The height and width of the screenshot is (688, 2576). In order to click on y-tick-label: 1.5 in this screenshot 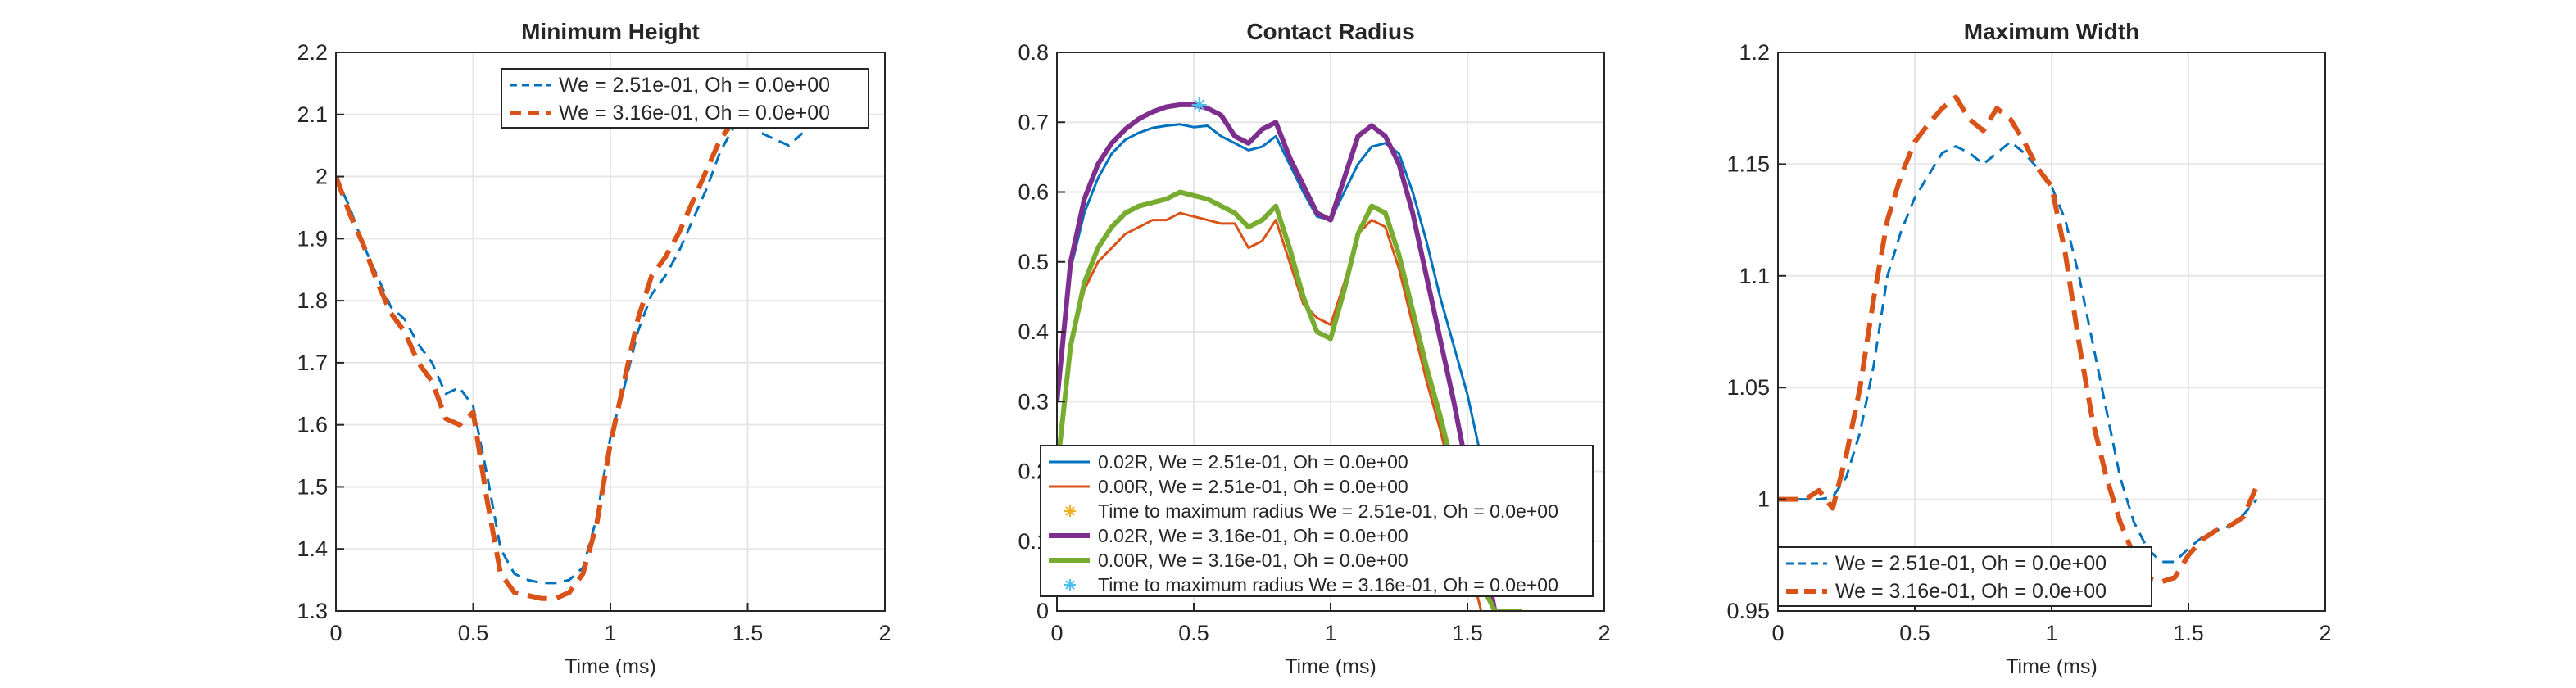, I will do `click(312, 486)`.